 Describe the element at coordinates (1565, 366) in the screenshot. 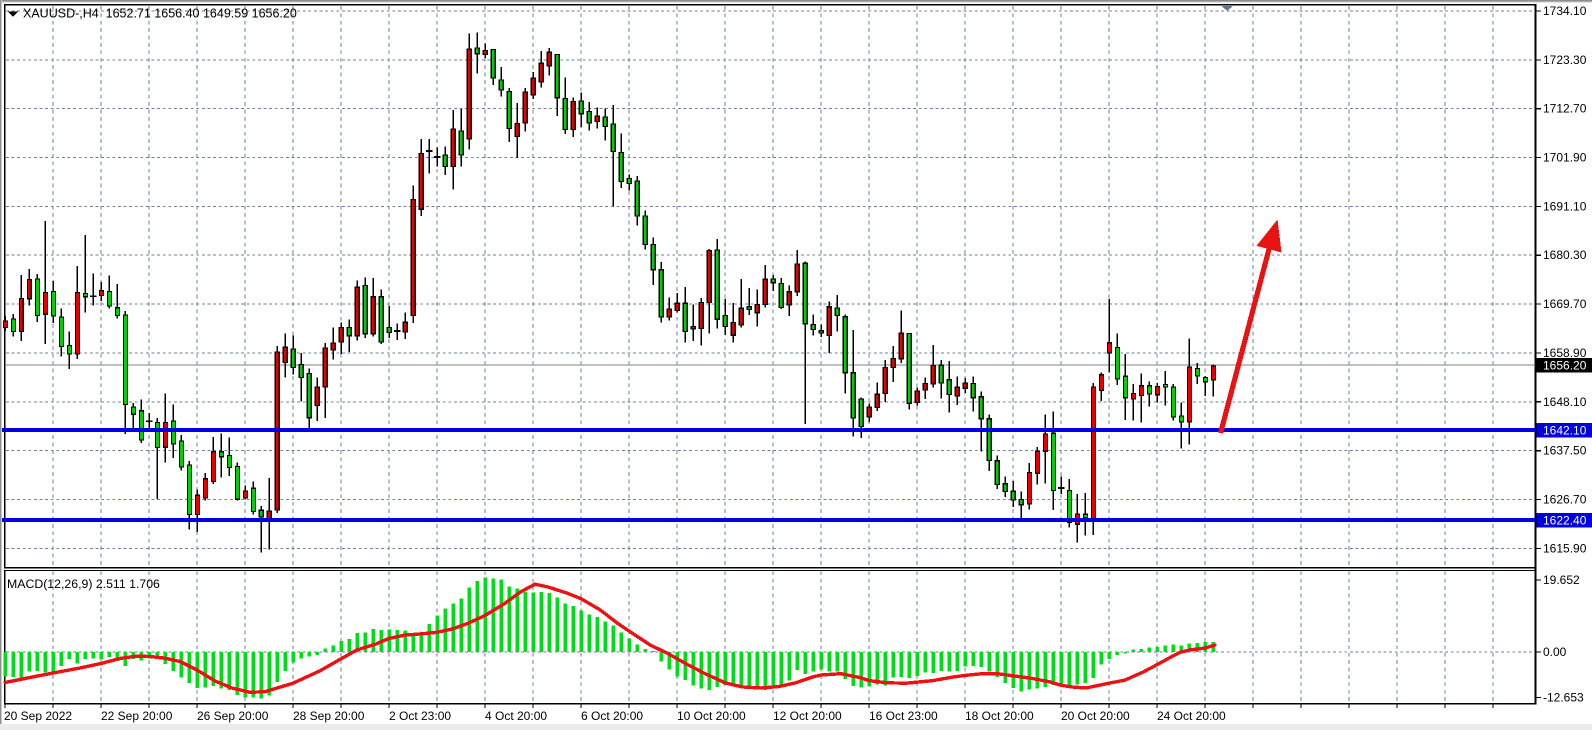

I see `svg-text: 1656.20` at that location.